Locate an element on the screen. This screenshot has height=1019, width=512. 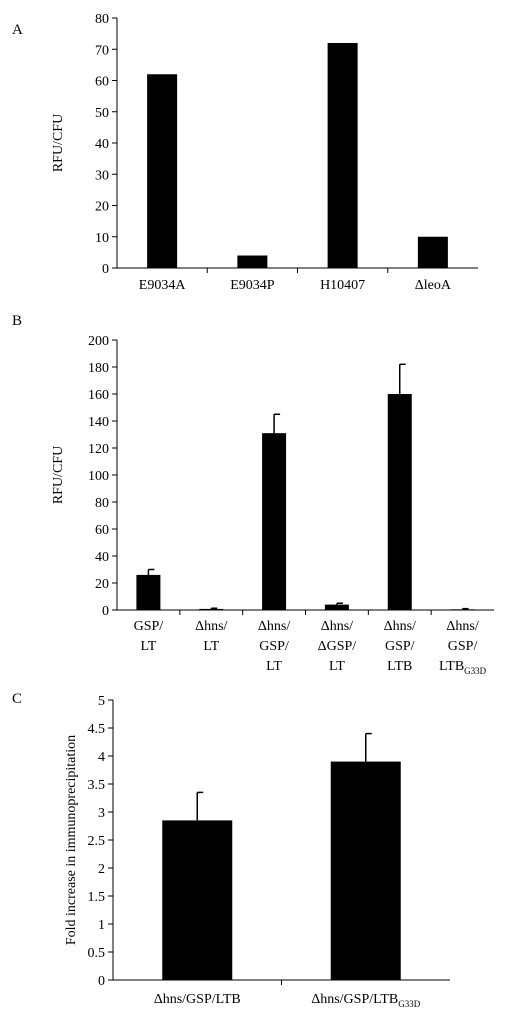
panel-label-a: A is located at coordinates (17, 30).